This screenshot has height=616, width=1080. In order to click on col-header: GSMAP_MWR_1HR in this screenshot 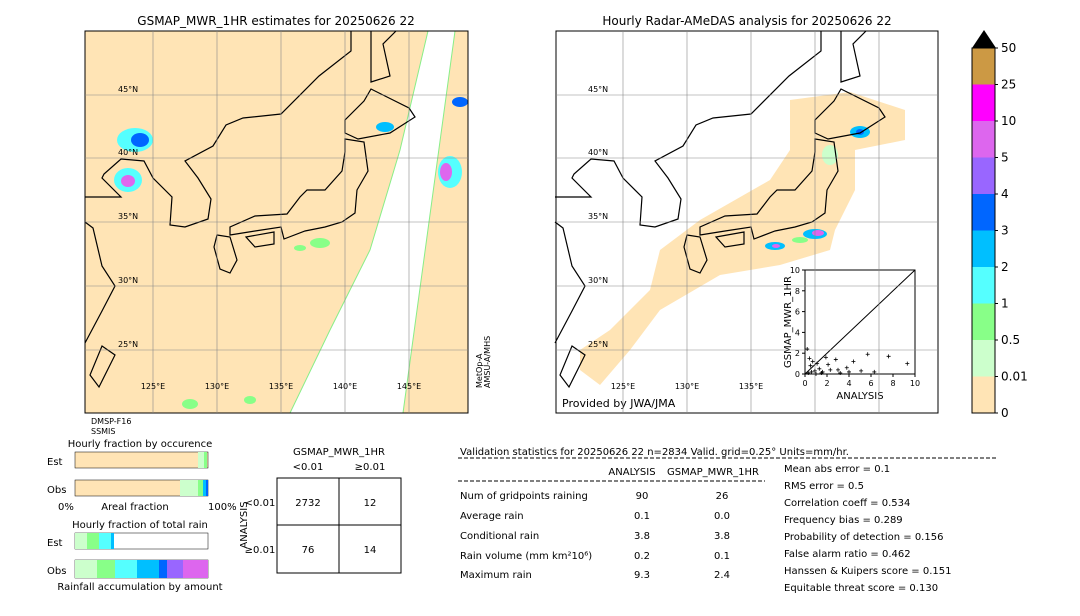, I will do `click(713, 472)`.